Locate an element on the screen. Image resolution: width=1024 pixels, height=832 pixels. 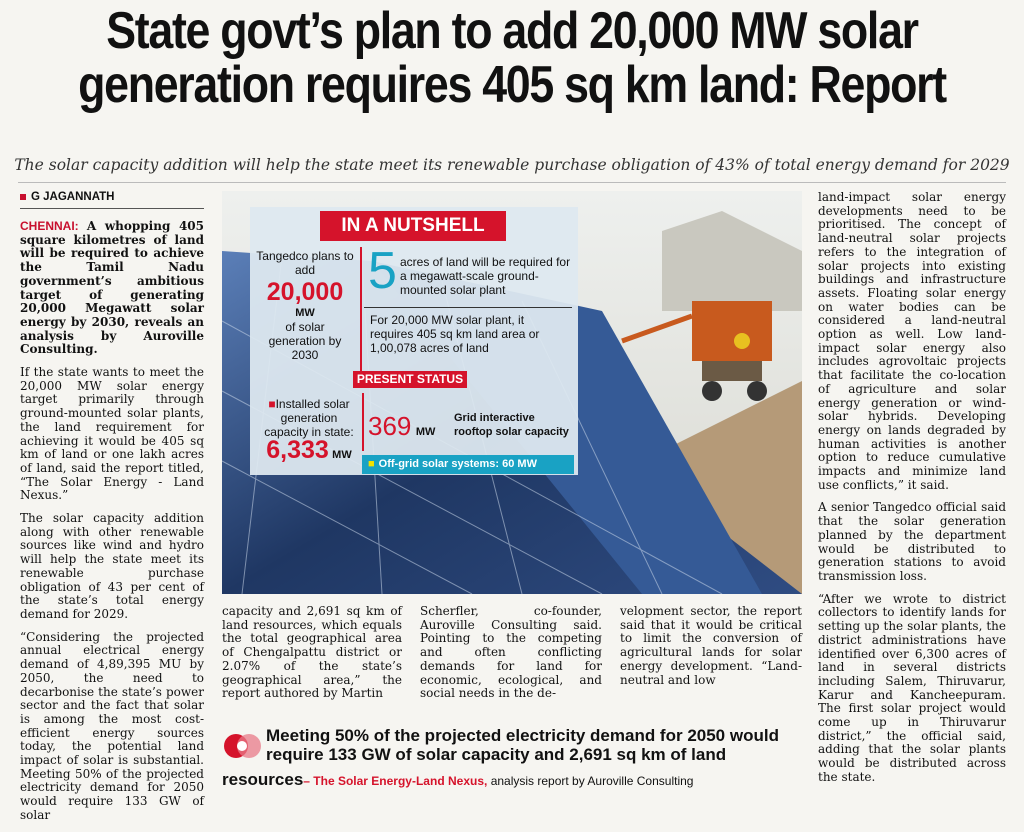
rooftop-value: 369 is located at coordinates (390, 426).